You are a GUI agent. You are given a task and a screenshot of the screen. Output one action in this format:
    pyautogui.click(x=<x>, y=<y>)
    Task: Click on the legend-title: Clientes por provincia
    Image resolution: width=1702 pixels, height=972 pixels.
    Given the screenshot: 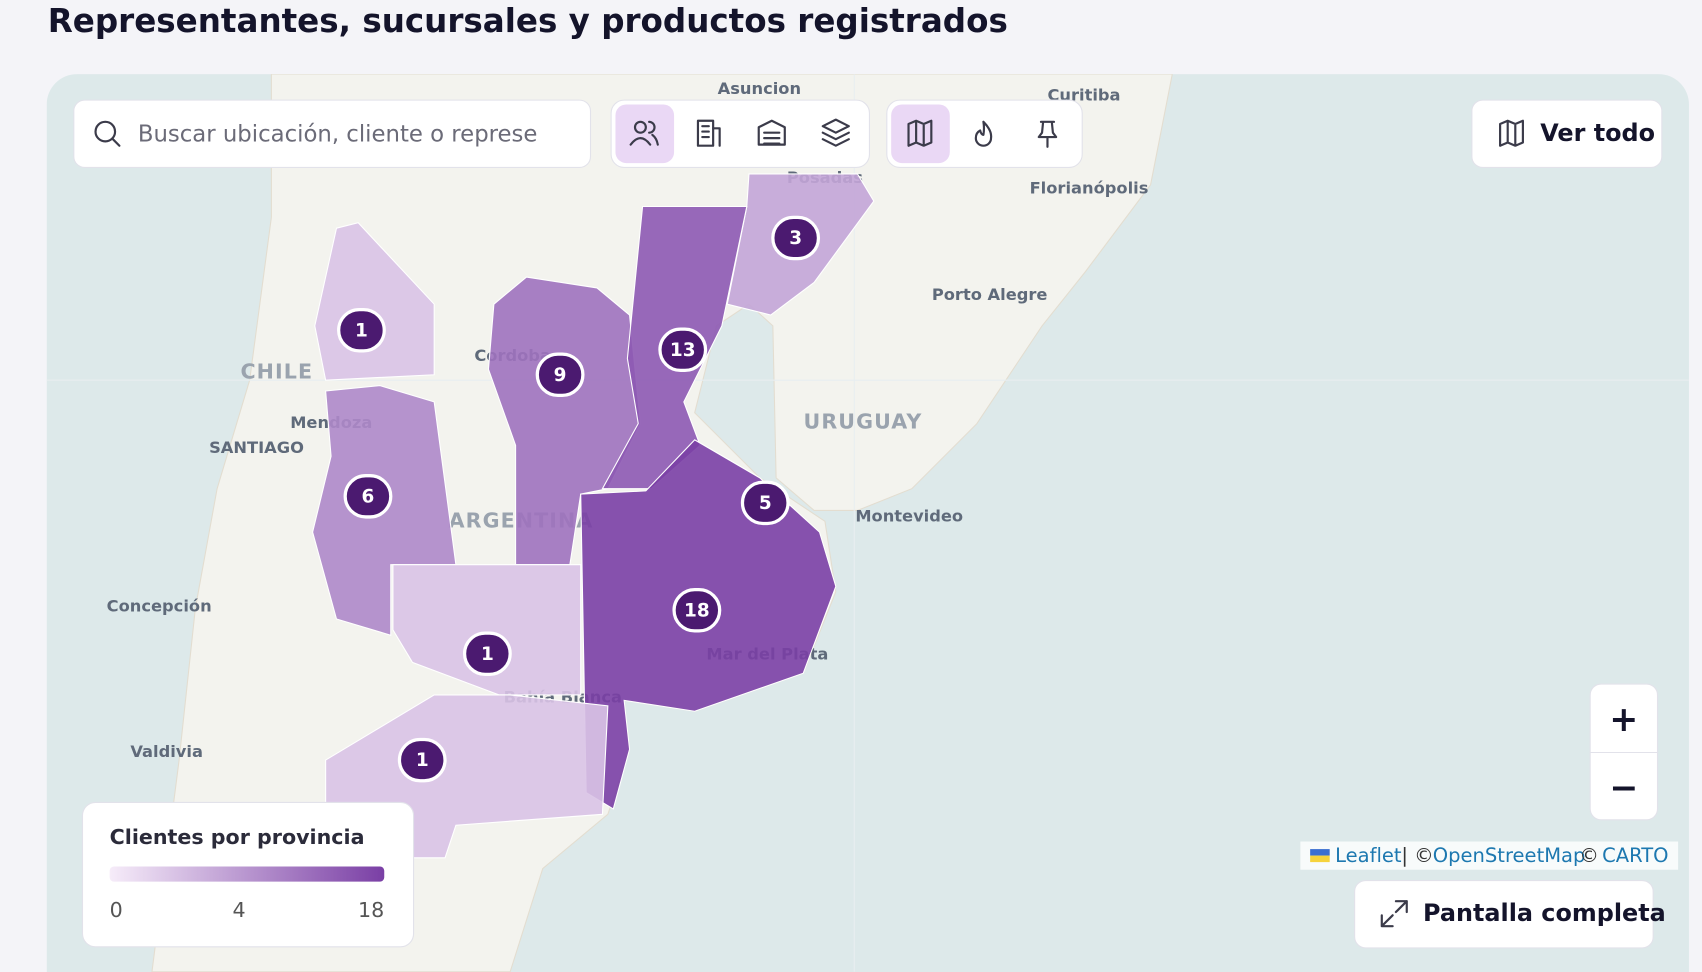 What is the action you would take?
    pyautogui.click(x=237, y=837)
    